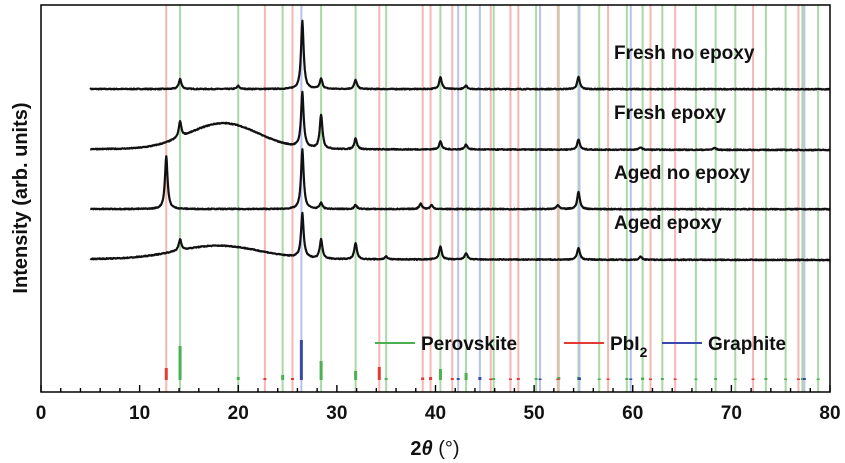 The width and height of the screenshot is (845, 463). Describe the element at coordinates (684, 53) in the screenshot. I see `series-label-fresh-no-epoxy: Fresh no epoxy` at that location.